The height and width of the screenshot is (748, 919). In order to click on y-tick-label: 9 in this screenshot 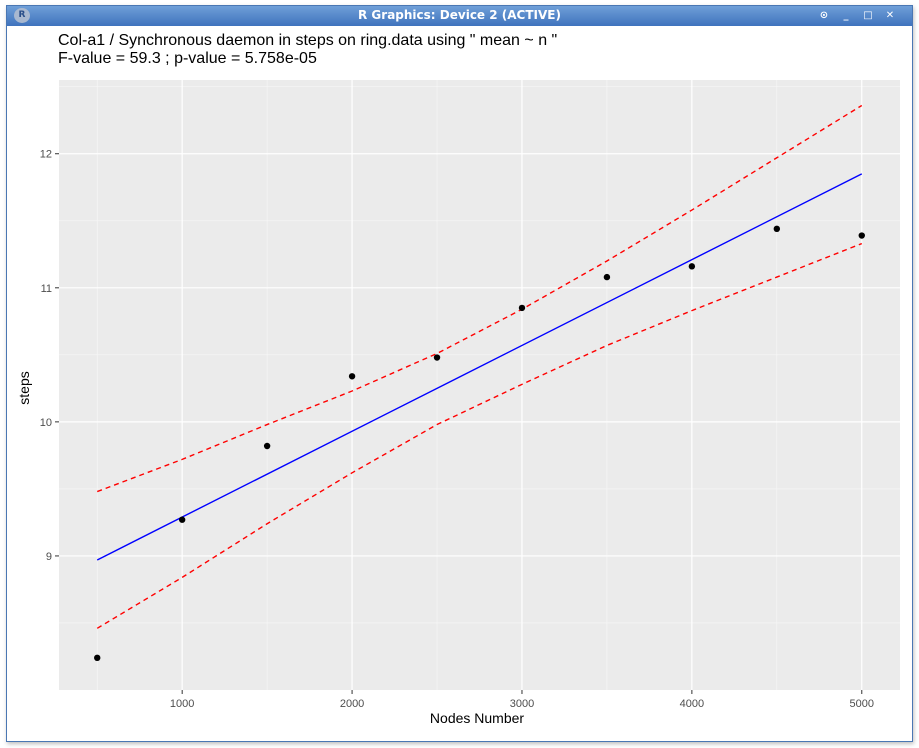, I will do `click(49, 557)`.